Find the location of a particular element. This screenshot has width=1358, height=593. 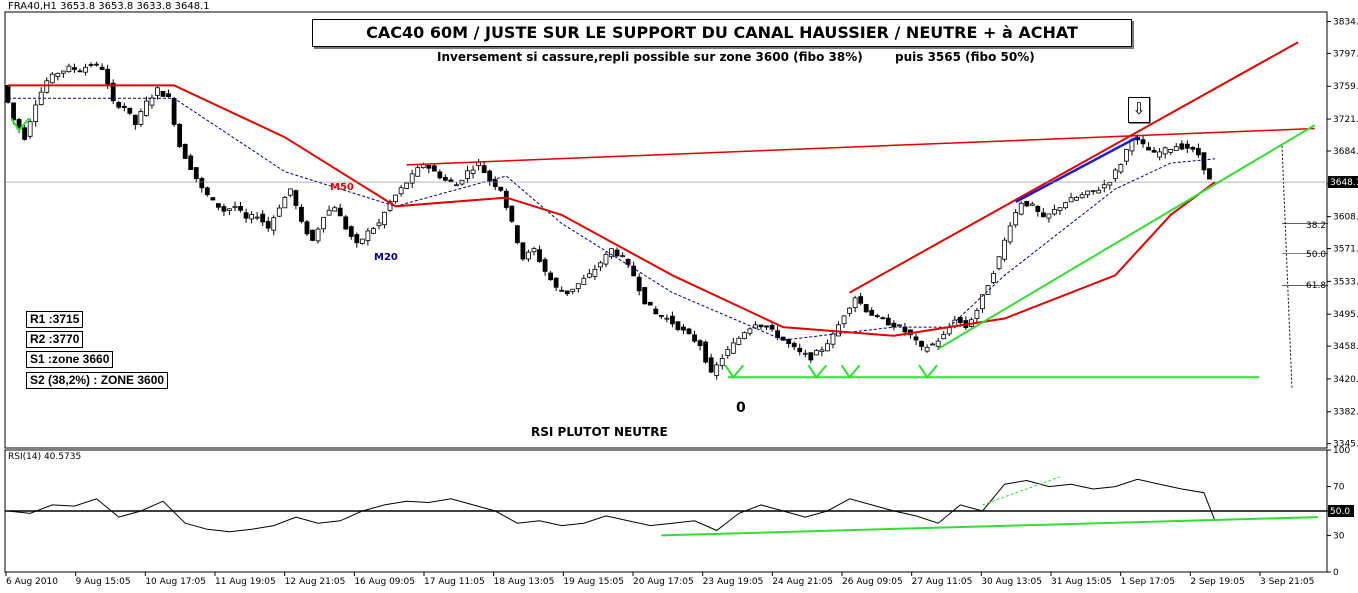

rsi-line is located at coordinates (611, 505).